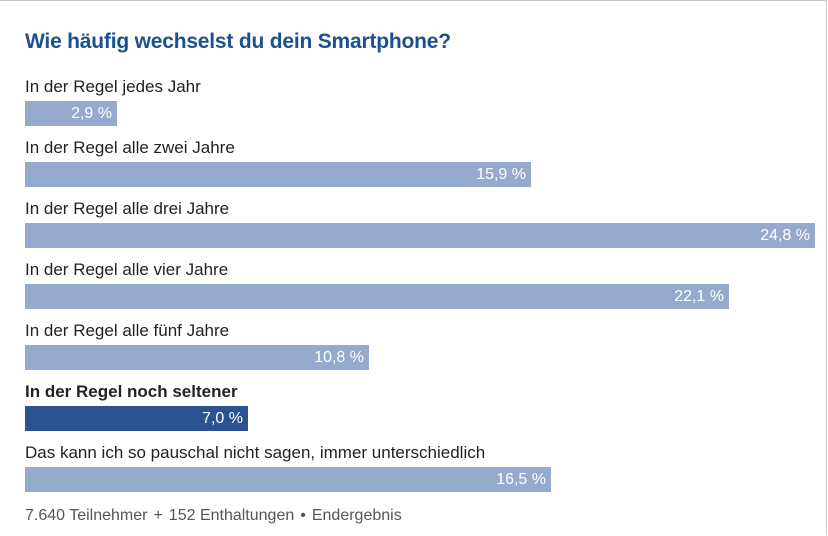 This screenshot has width=828, height=536. What do you see at coordinates (127, 208) in the screenshot?
I see `bar-category-label: In der Regel alle drei Jahre` at bounding box center [127, 208].